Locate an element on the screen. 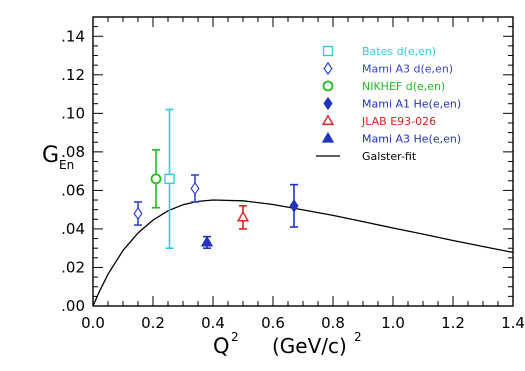 The image size is (525, 371). data-points-layer is located at coordinates (216, 178).